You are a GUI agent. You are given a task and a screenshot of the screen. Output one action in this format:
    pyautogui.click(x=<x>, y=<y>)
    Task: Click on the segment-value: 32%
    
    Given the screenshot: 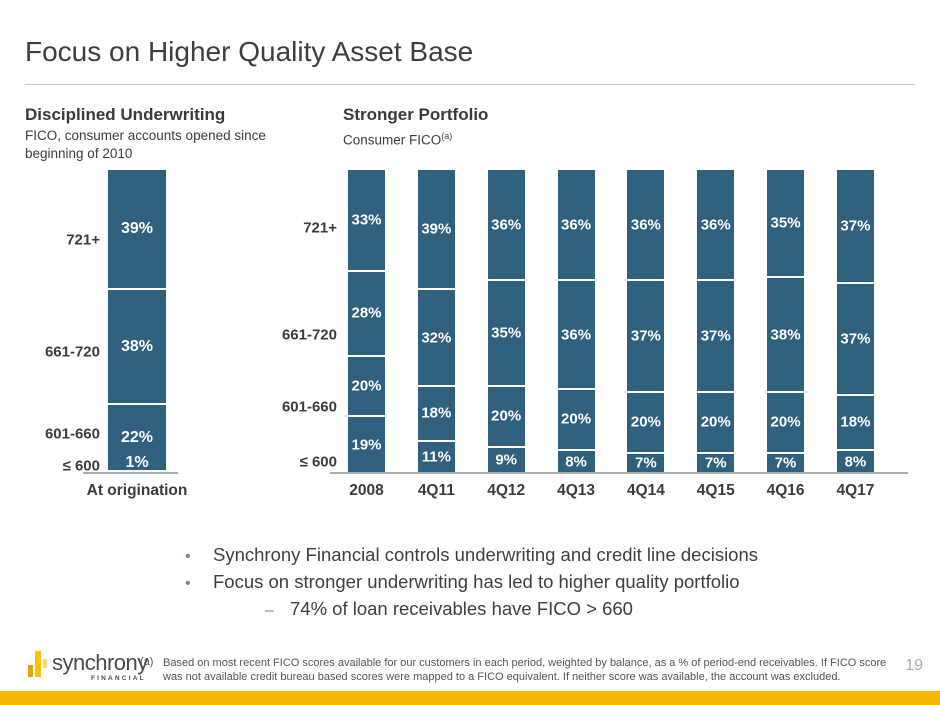 What is the action you would take?
    pyautogui.click(x=436, y=338)
    